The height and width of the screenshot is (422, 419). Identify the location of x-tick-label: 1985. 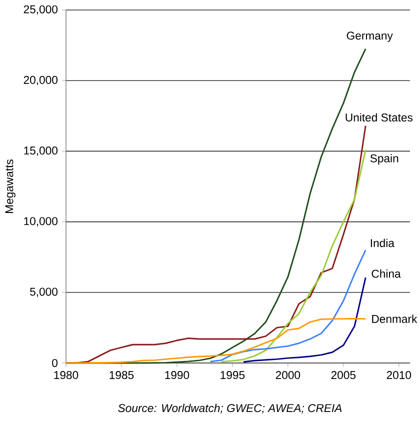
(122, 375).